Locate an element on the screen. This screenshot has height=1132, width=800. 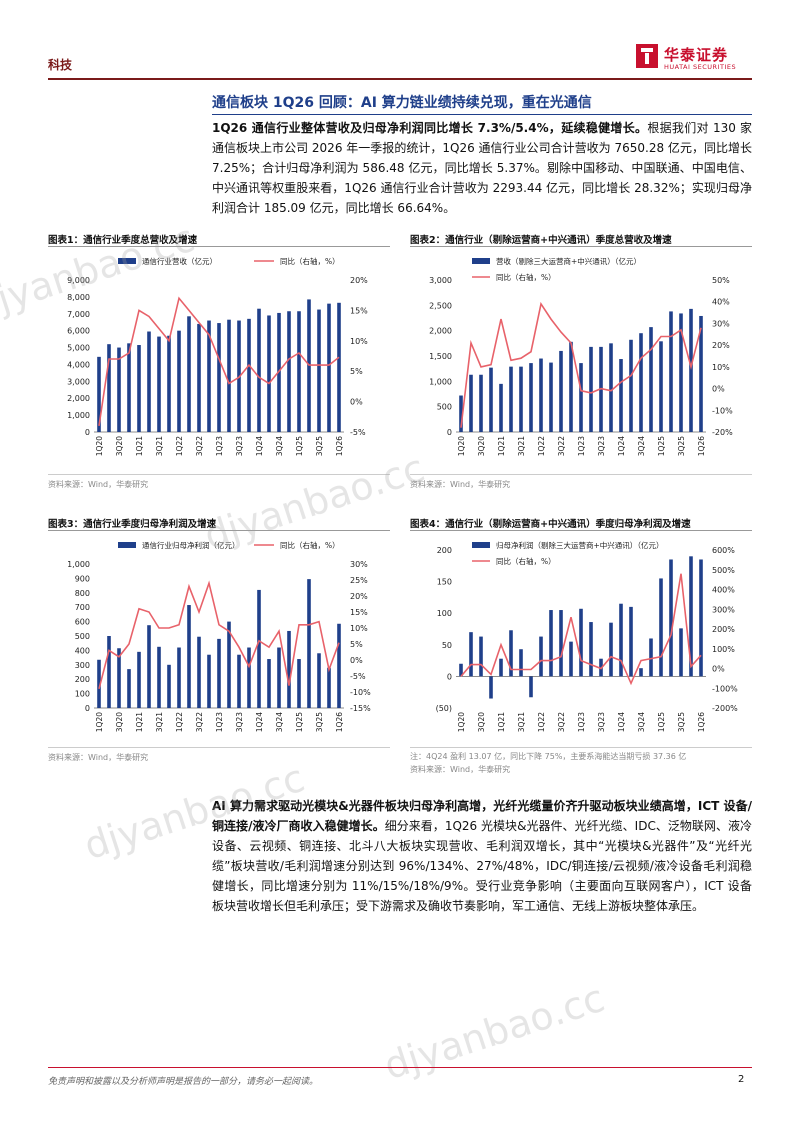
y-left-tick-label: 8,000 is located at coordinates (78, 297).